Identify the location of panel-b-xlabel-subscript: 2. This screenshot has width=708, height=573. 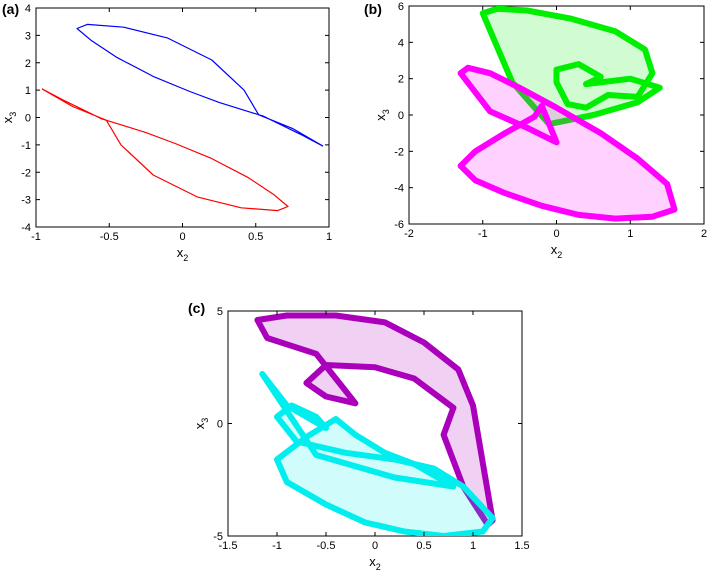
(559, 255).